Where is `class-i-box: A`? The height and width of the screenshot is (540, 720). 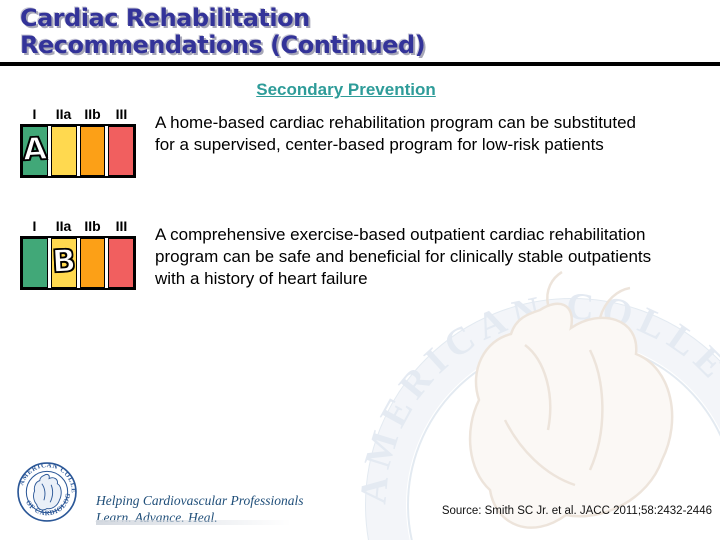 class-i-box: A is located at coordinates (35, 151).